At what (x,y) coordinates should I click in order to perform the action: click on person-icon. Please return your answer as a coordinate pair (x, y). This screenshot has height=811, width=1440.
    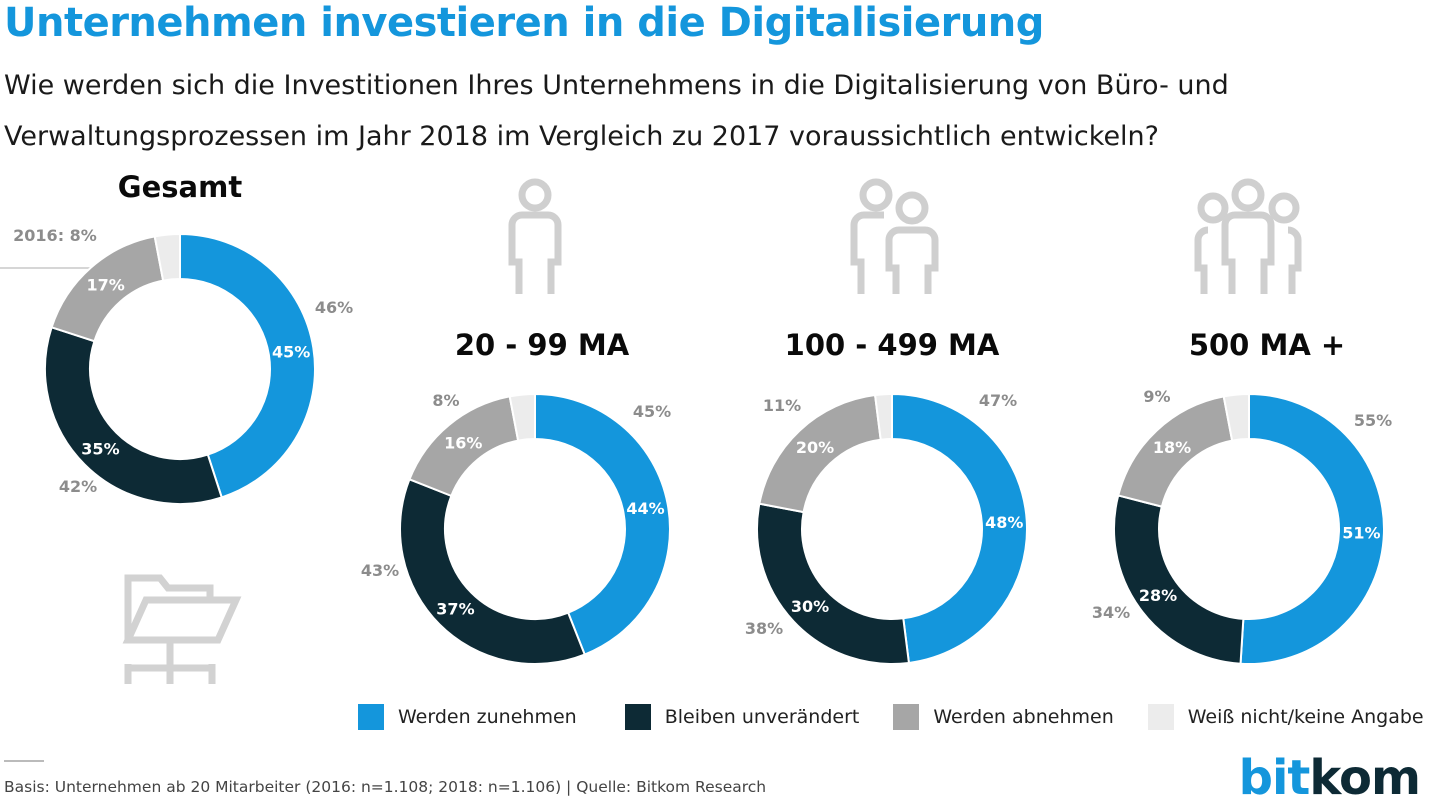
    Looking at the image, I should click on (535, 236).